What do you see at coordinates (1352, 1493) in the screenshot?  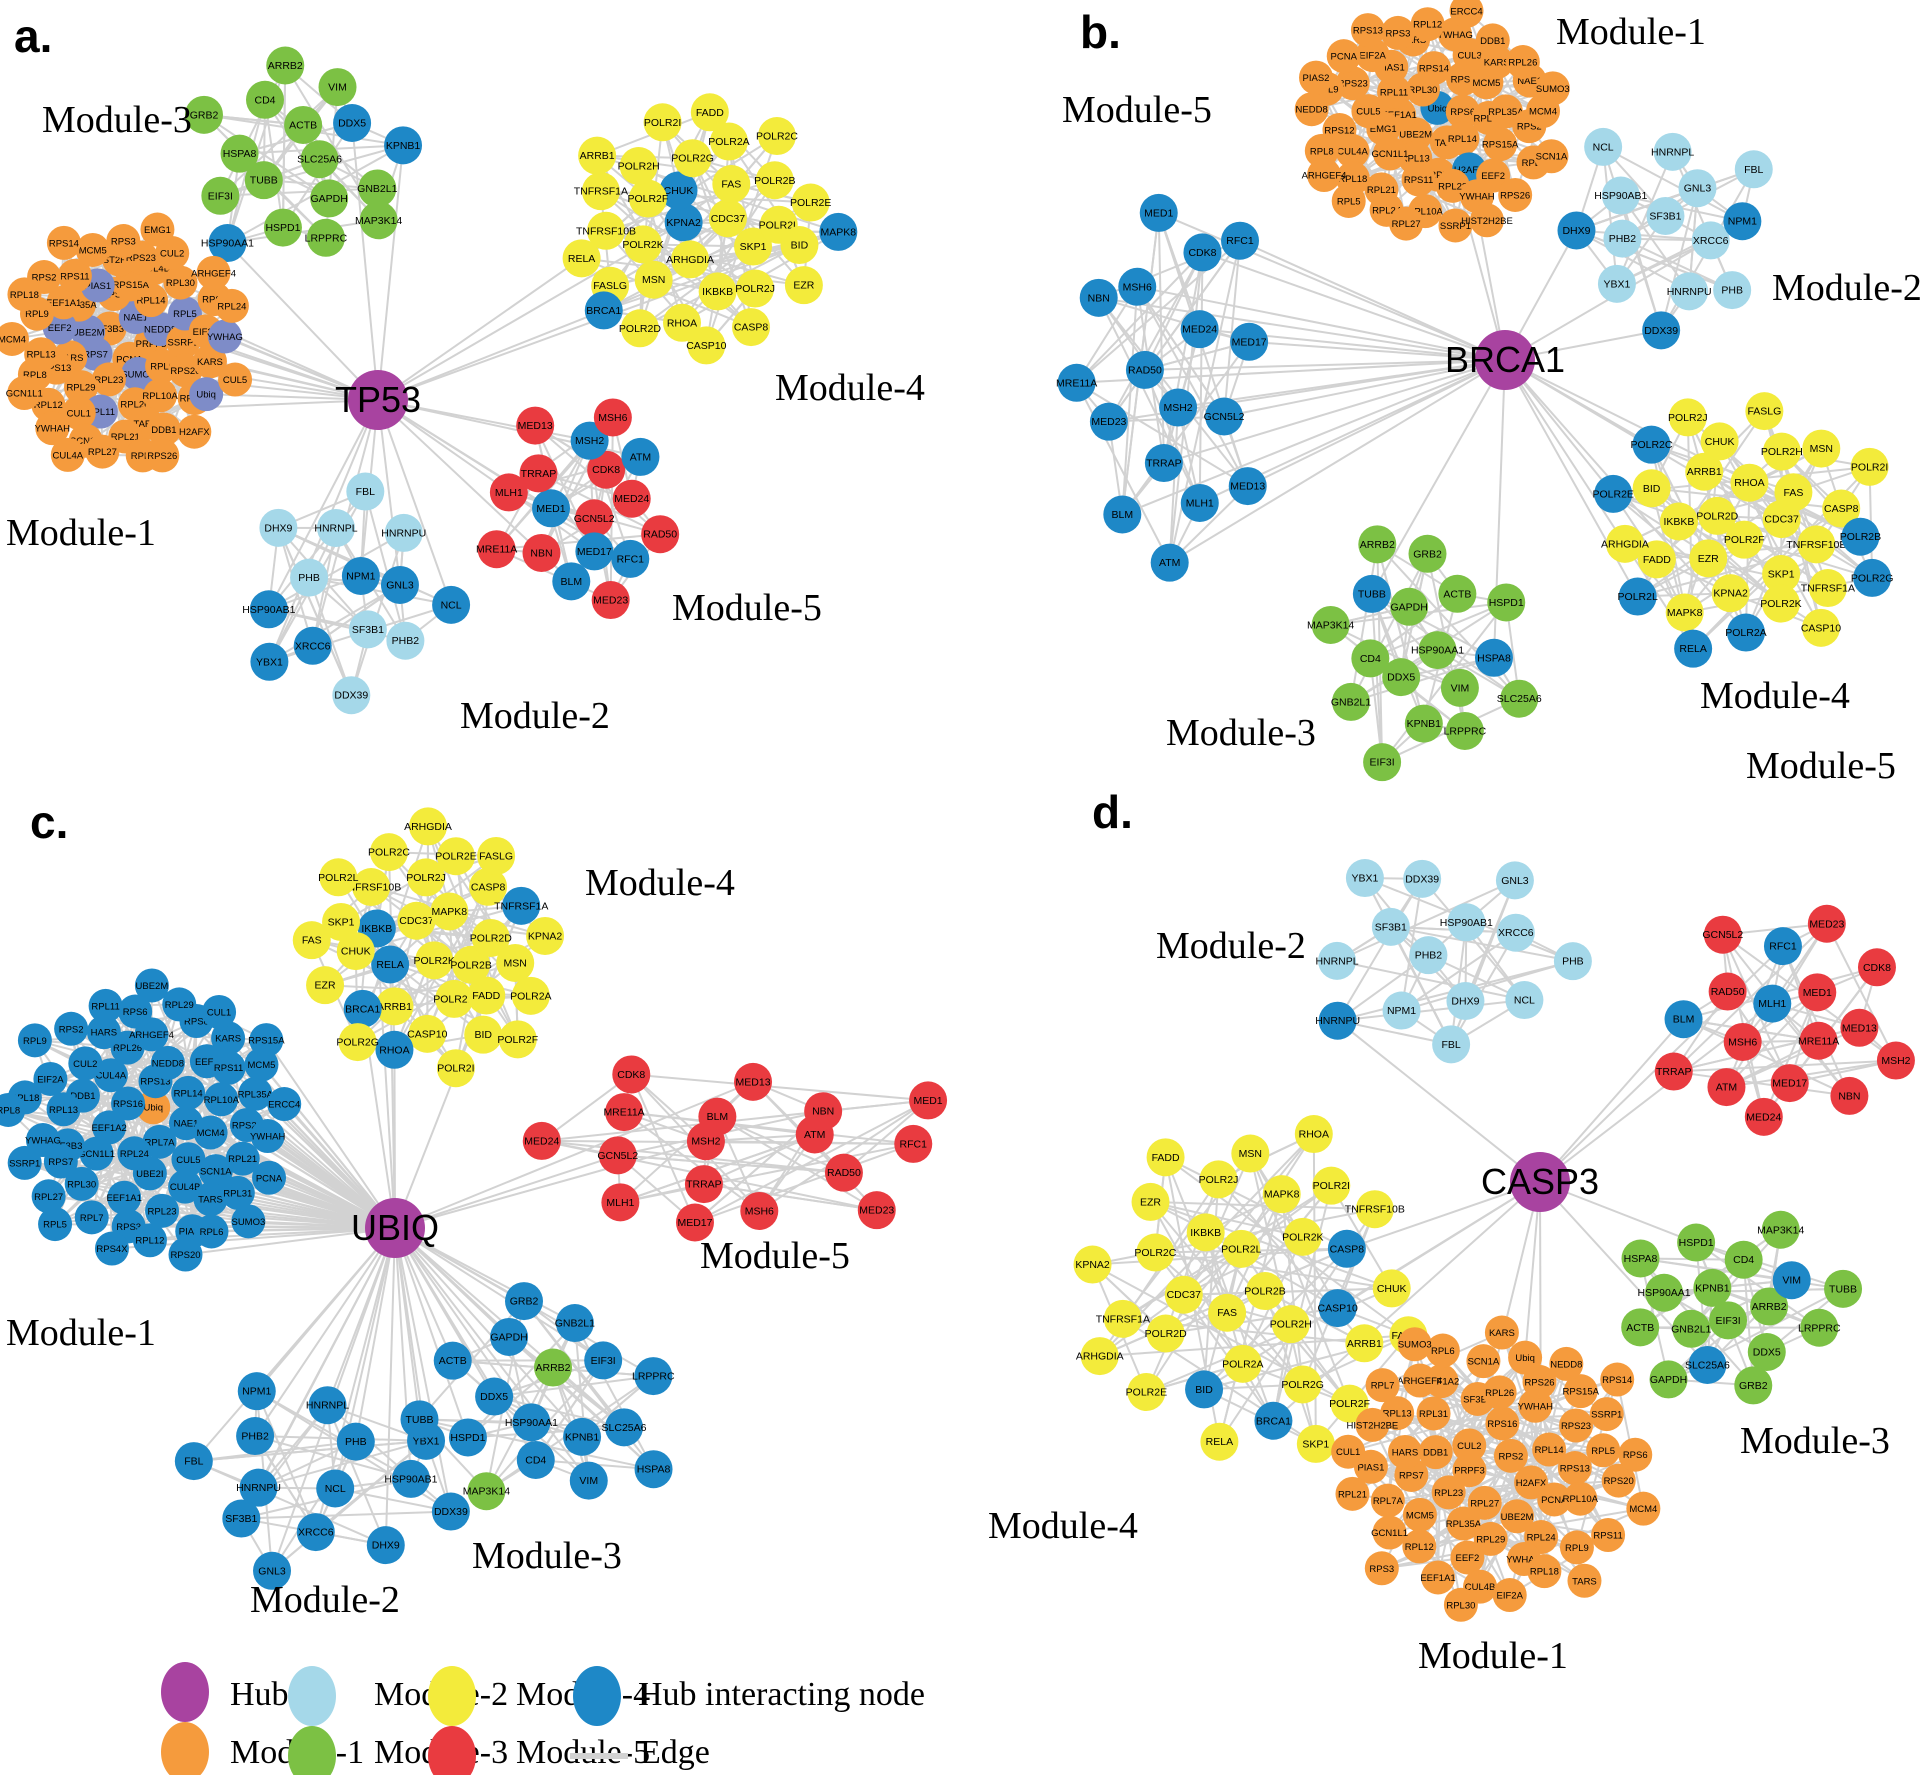 I see `node-RPL21` at bounding box center [1352, 1493].